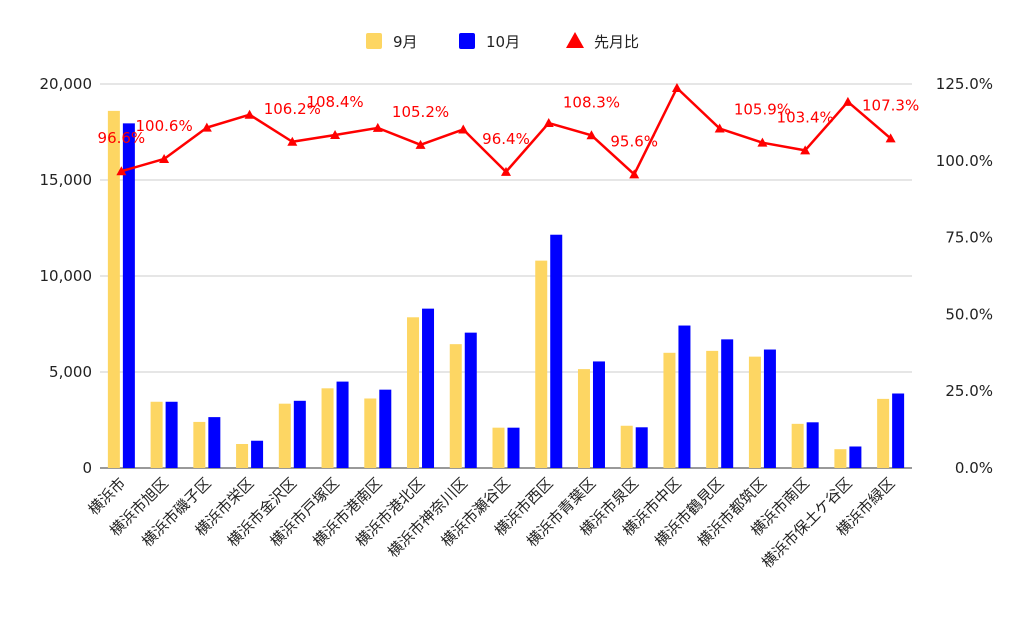 This screenshot has width=1024, height=633. Describe the element at coordinates (405, 42) in the screenshot. I see `legend-label: 9月` at that location.